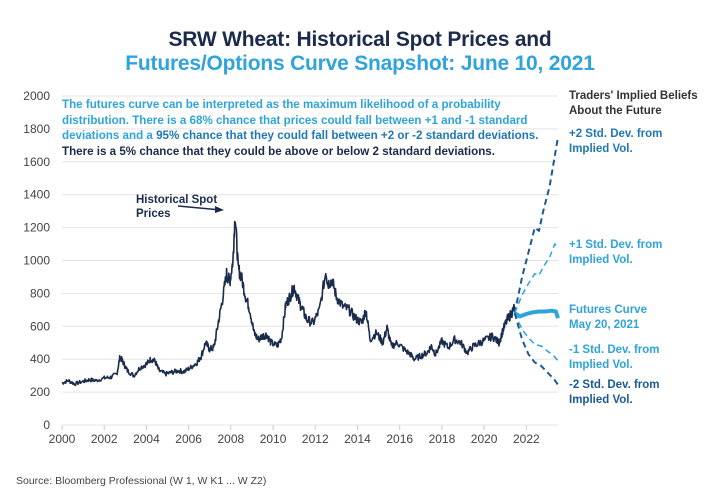  What do you see at coordinates (484, 439) in the screenshot?
I see `x-tick-label: 2020` at bounding box center [484, 439].